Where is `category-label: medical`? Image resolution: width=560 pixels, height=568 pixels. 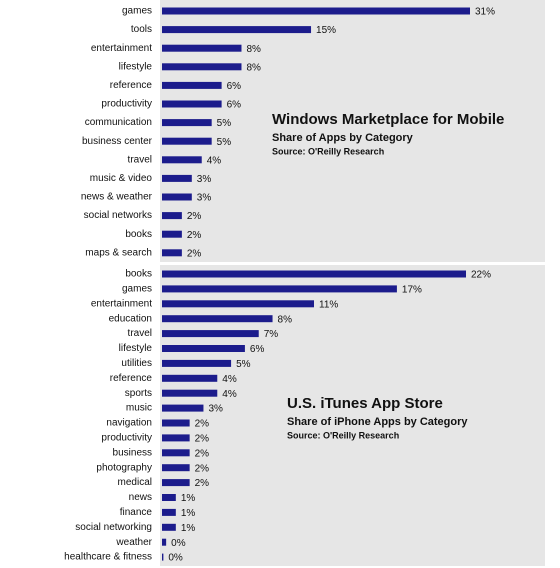 category-label: medical is located at coordinates (135, 482).